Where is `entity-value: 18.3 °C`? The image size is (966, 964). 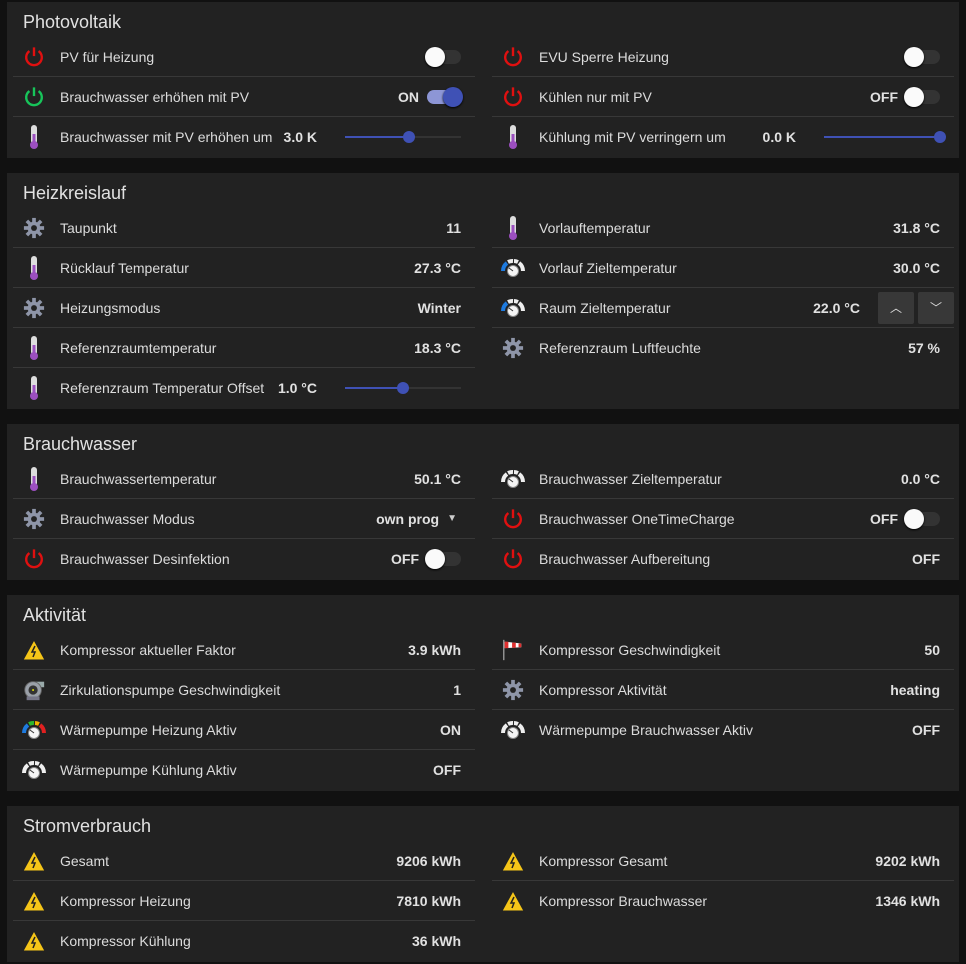 entity-value: 18.3 °C is located at coordinates (437, 347).